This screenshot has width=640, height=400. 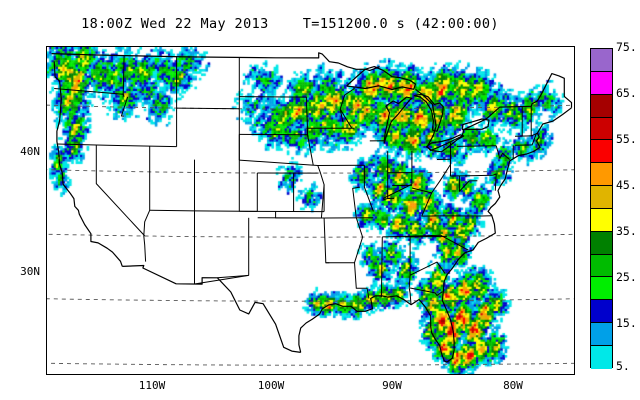 I want to click on colorbar-tick-5: 5., so click(x=623, y=366).